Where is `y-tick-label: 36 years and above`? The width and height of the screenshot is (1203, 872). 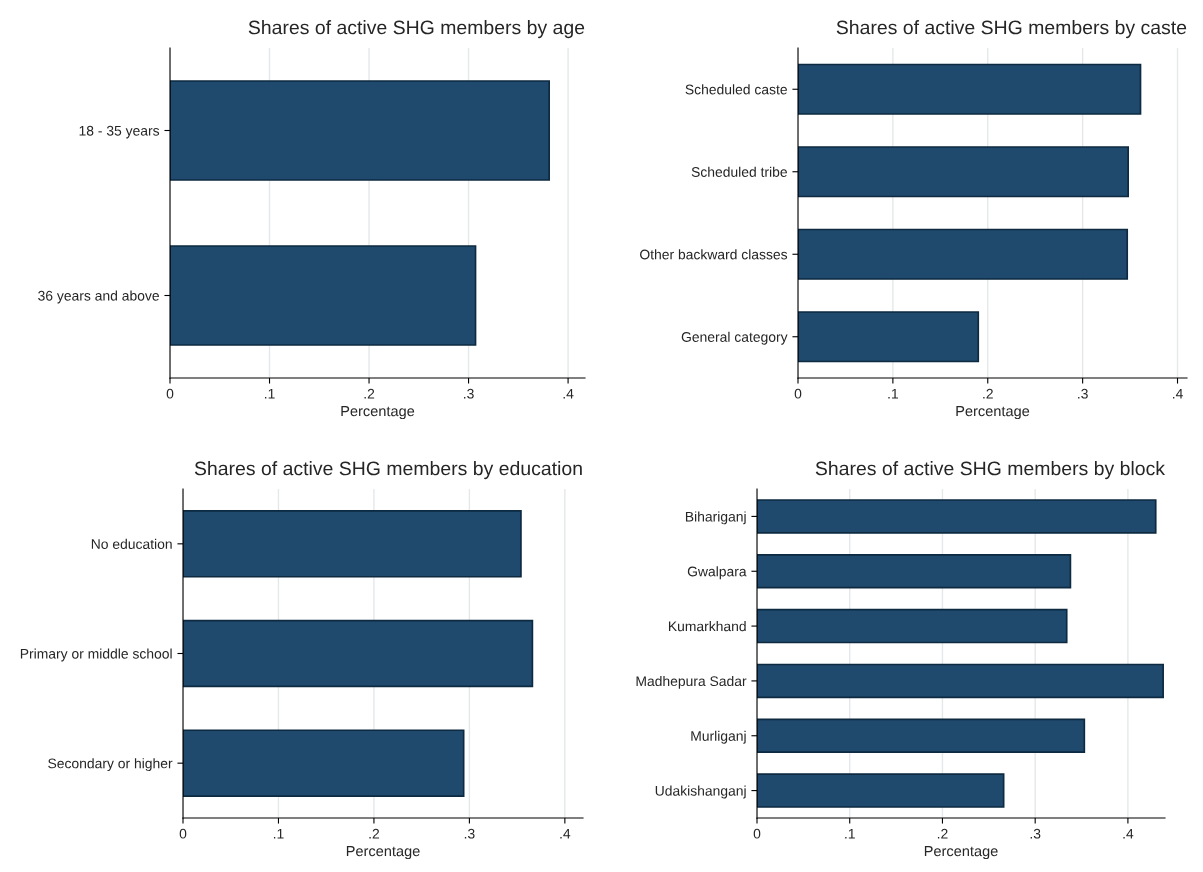 y-tick-label: 36 years and above is located at coordinates (98, 297).